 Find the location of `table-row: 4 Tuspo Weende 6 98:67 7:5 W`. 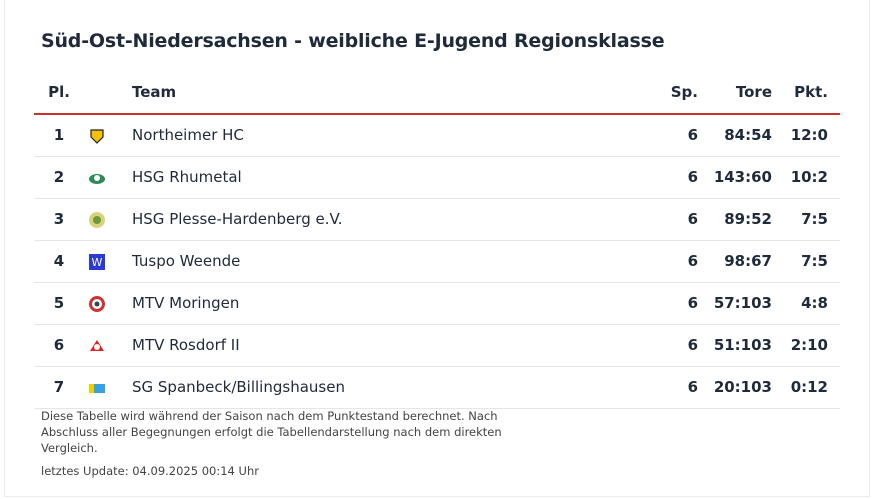

table-row: 4 Tuspo Weende 6 98:67 7:5 W is located at coordinates (437, 262).